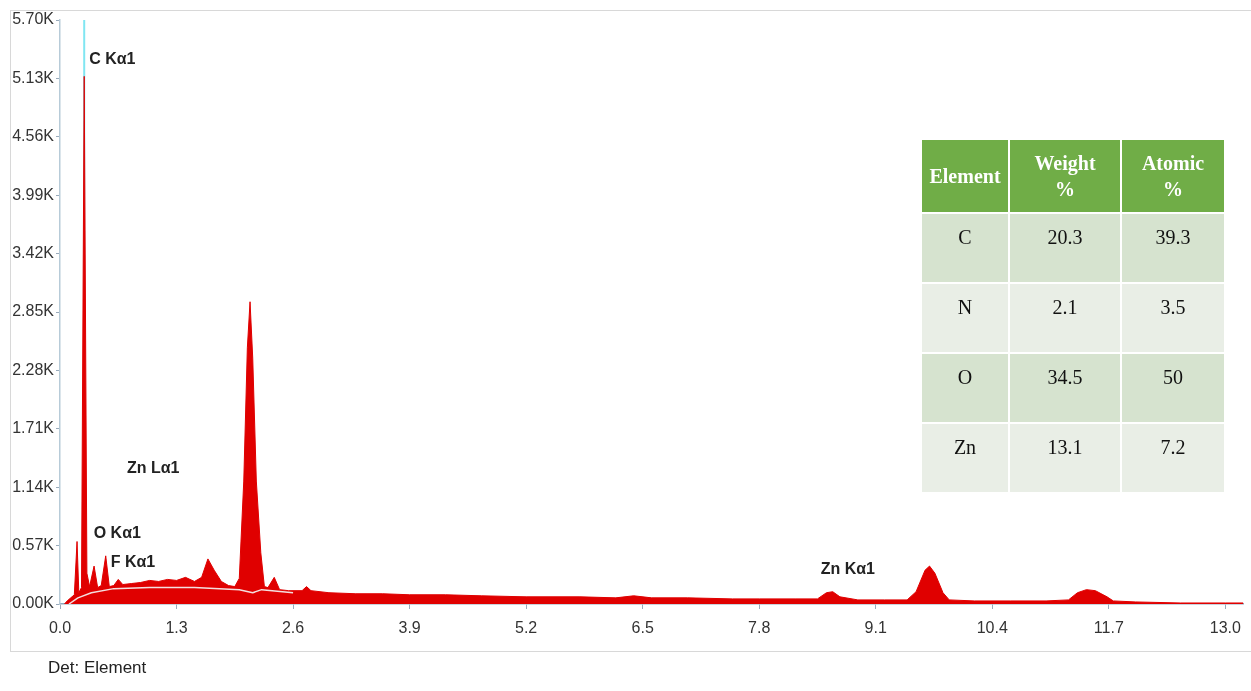 The image size is (1251, 691). Describe the element at coordinates (33, 603) in the screenshot. I see `y-tick-label: 0.00K` at that location.